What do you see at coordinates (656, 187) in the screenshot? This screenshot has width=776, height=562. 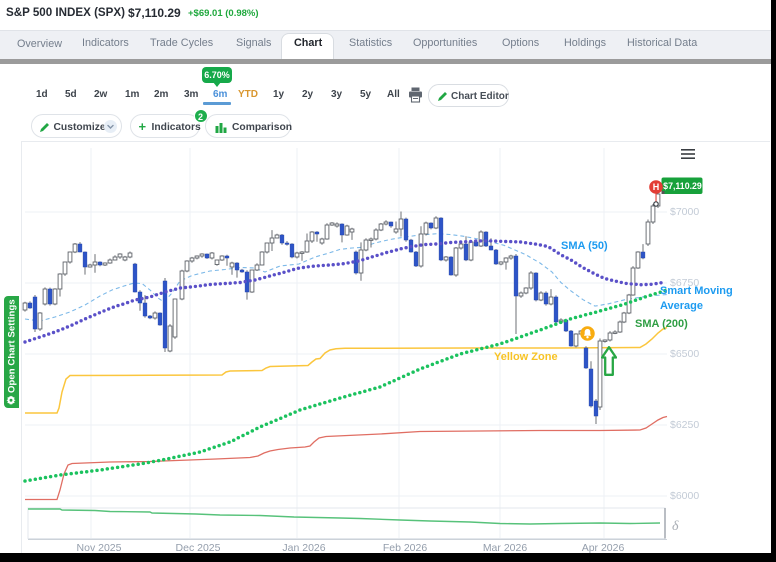 I see `svg-text: H` at bounding box center [656, 187].